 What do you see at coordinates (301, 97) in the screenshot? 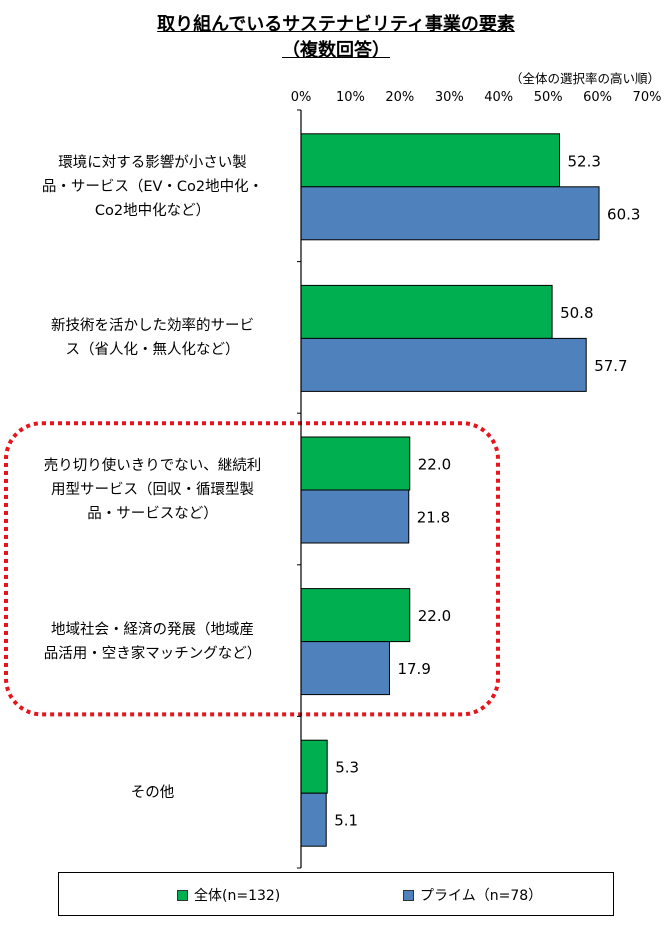
I see `x-tick-label: 0%` at bounding box center [301, 97].